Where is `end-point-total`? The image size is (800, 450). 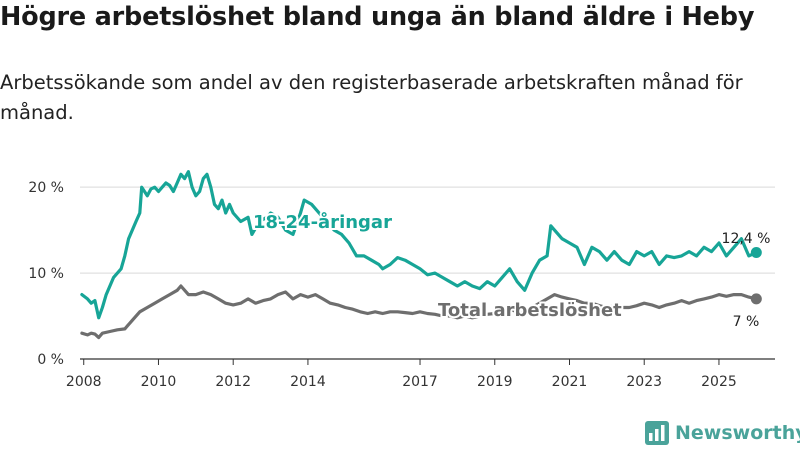 end-point-total is located at coordinates (756, 299).